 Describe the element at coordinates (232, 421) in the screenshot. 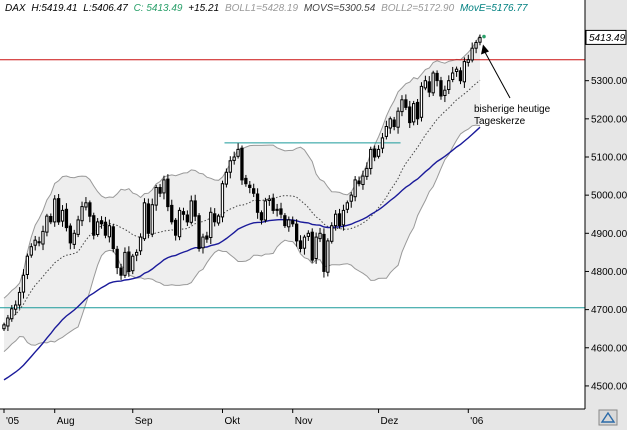

I see `x-tick-label: Okt` at that location.